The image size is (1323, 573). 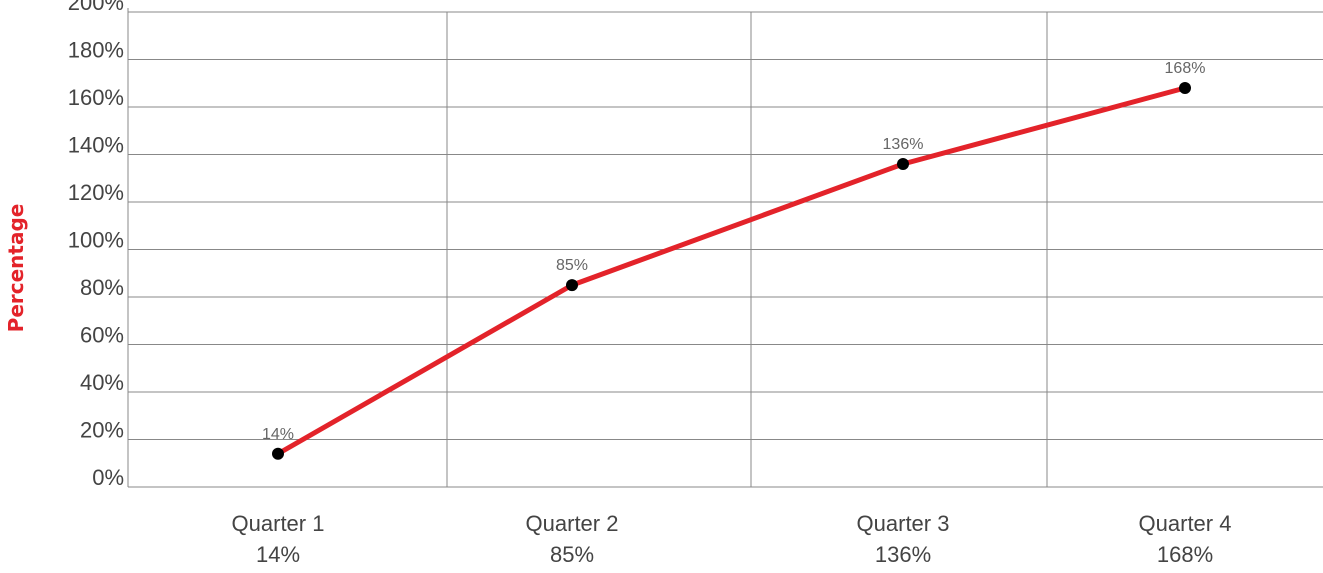 I want to click on x-tick-label: Quarter 3, so click(x=903, y=523).